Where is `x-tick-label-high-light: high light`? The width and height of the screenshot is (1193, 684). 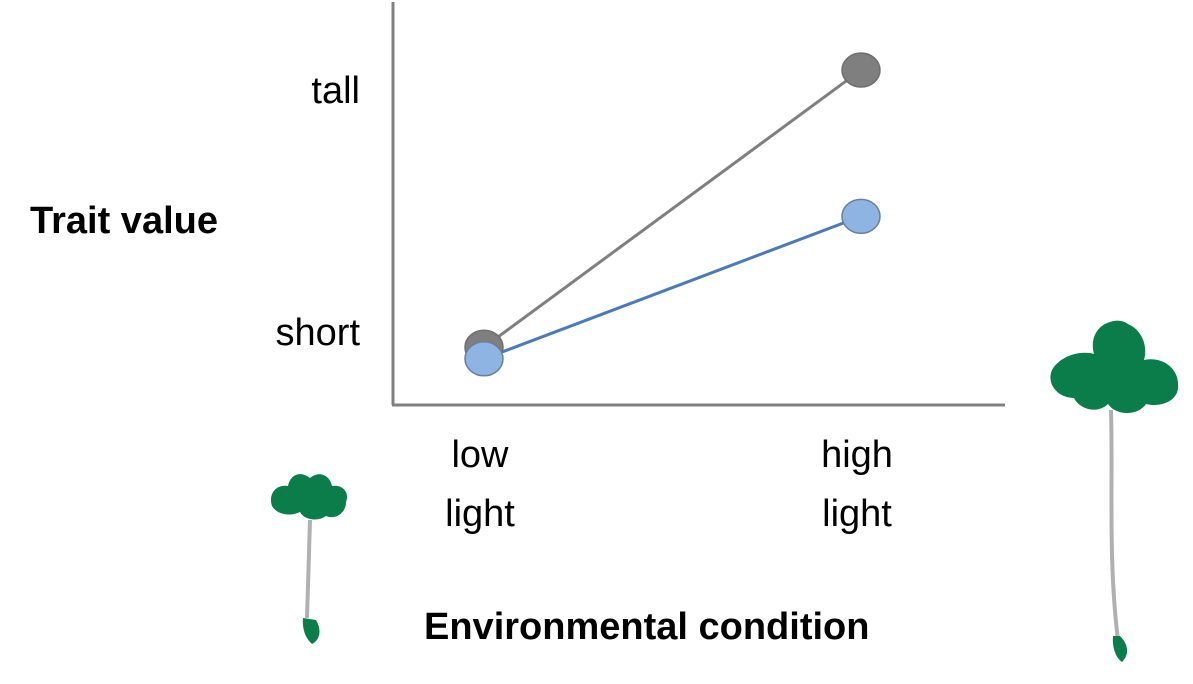
x-tick-label-high-light: high light is located at coordinates (857, 484).